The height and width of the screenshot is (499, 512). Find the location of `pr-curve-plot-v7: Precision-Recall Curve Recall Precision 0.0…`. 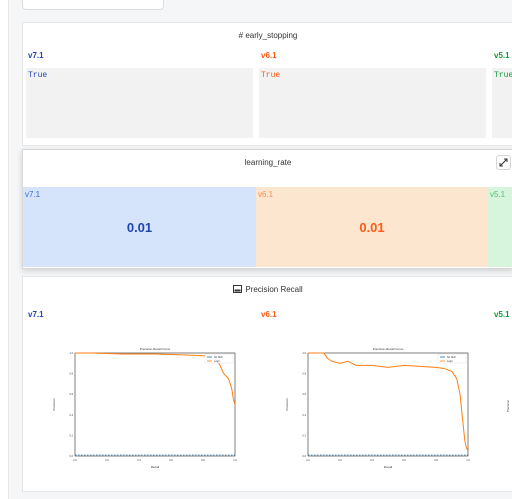

pr-curve-plot-v7: Precision-Recall Curve Recall Precision 0.0… is located at coordinates (144, 408).